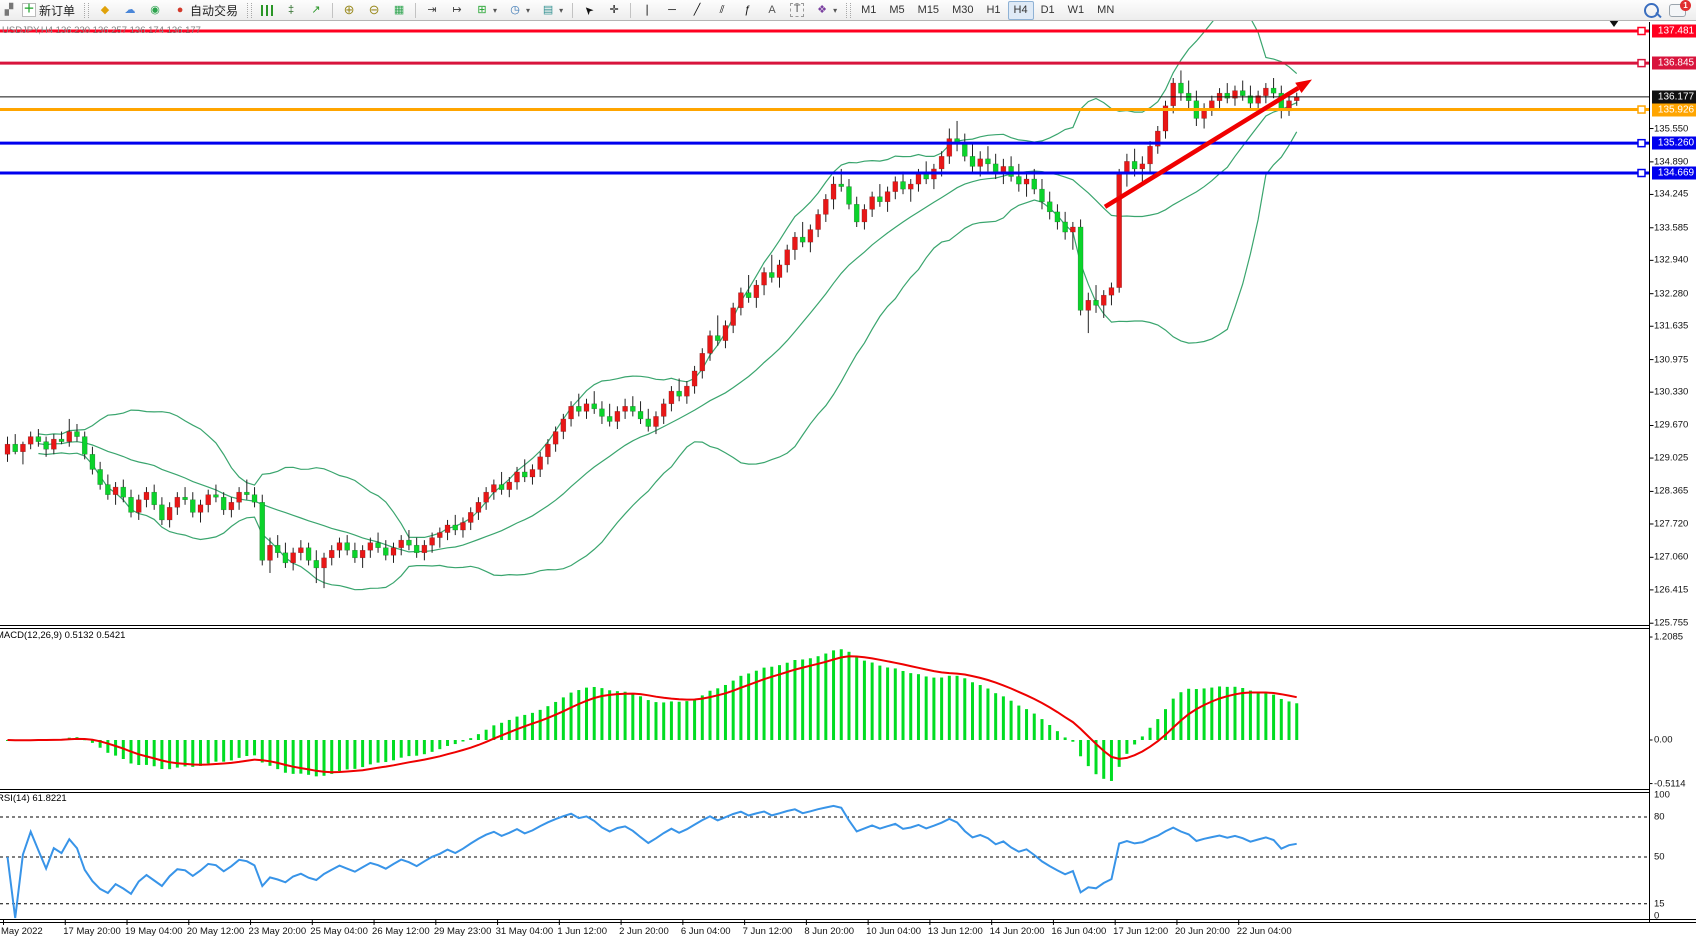 The width and height of the screenshot is (1696, 942). Describe the element at coordinates (1671, 260) in the screenshot. I see `price-axis-label: 132.940` at that location.